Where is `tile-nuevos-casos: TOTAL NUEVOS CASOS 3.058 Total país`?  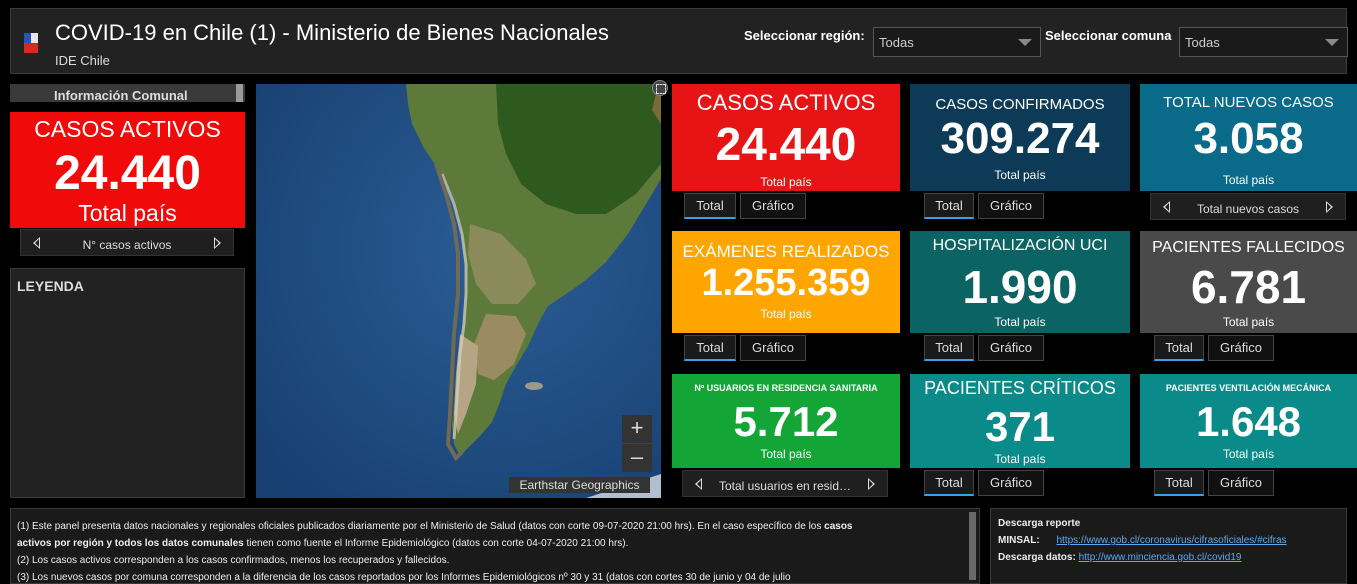
tile-nuevos-casos: TOTAL NUEVOS CASOS 3.058 Total país is located at coordinates (1248, 137).